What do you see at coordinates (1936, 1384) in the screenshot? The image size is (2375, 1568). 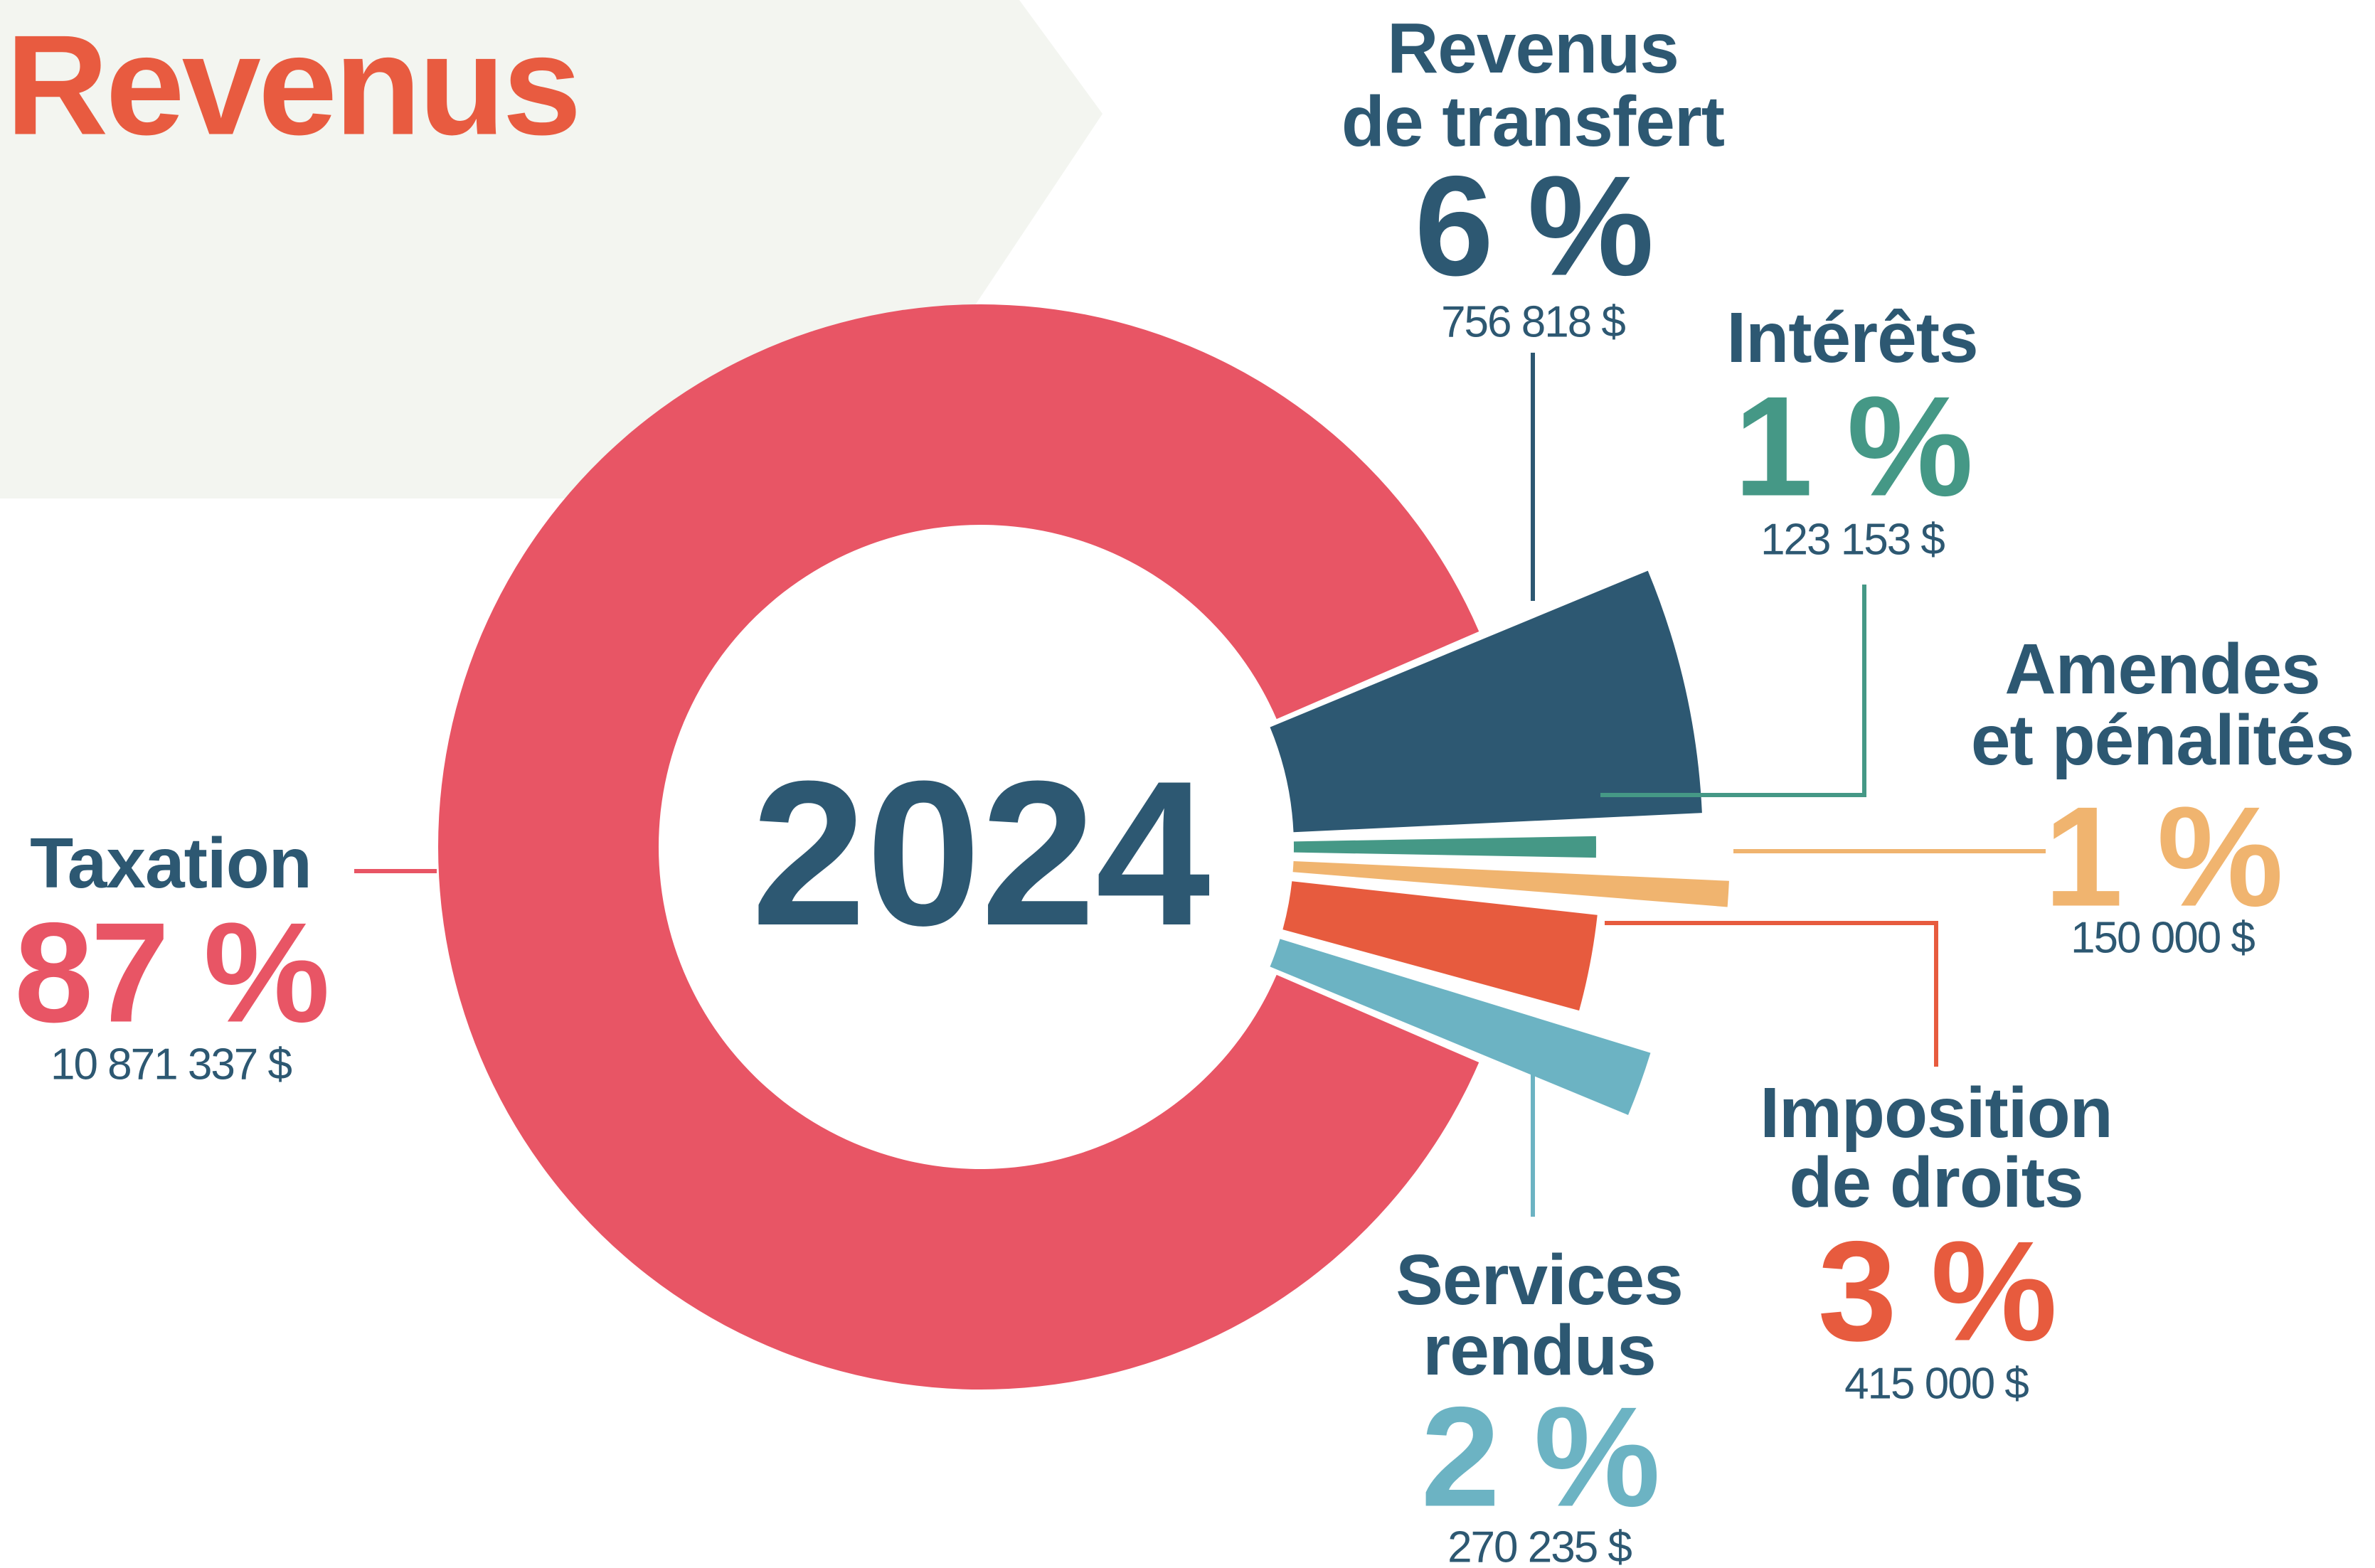 I see `amount-label: 415 000 $` at bounding box center [1936, 1384].